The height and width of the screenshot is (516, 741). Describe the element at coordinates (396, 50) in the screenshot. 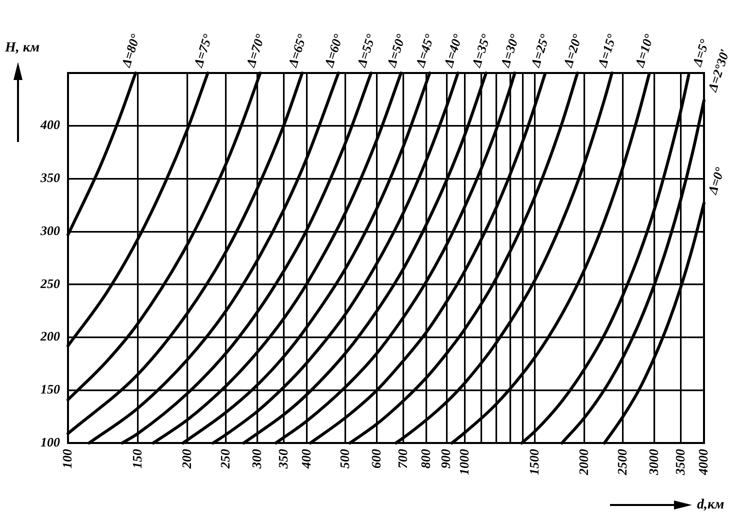

I see `text: Δ=50°` at that location.